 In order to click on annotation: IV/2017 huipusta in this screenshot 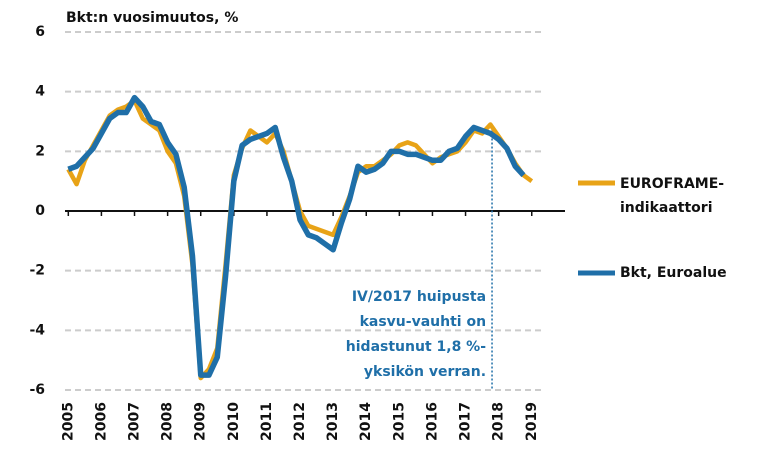, I will do `click(419, 297)`.